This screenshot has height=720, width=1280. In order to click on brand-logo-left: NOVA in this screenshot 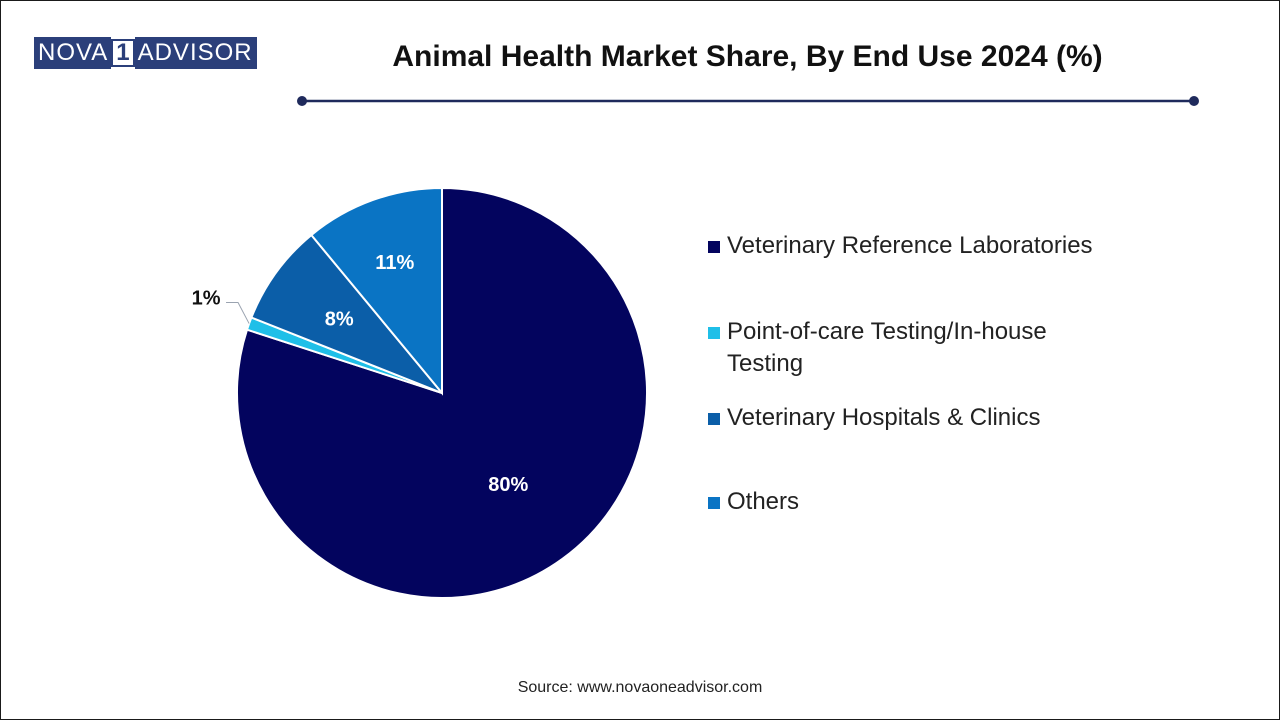, I will do `click(73, 53)`.